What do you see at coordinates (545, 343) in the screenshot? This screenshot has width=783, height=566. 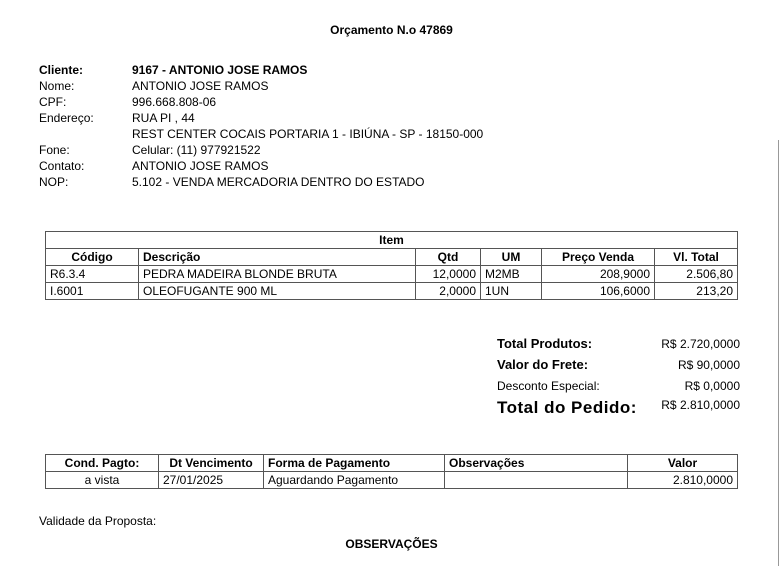 I see `total-produtos-label: Total Produtos:` at bounding box center [545, 343].